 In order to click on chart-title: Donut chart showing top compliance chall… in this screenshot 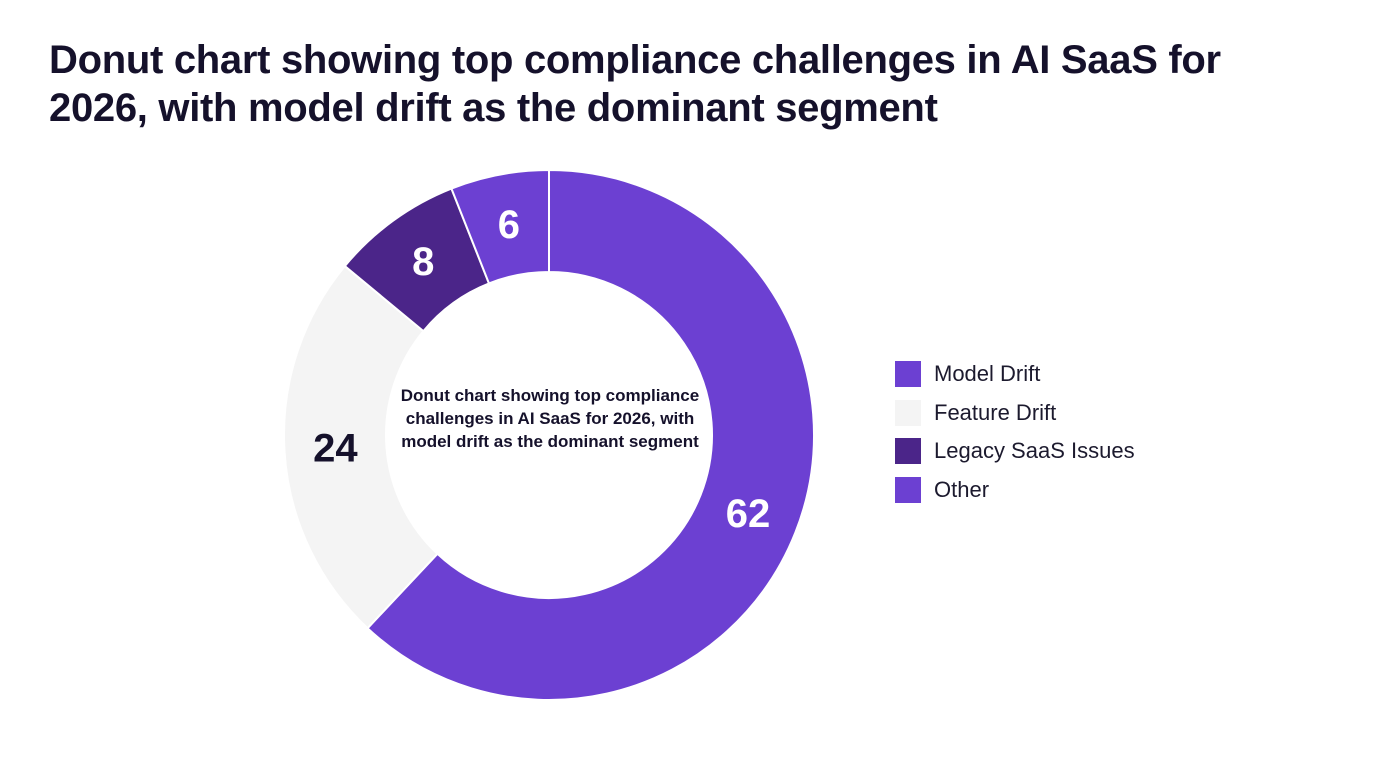, I will do `click(635, 84)`.